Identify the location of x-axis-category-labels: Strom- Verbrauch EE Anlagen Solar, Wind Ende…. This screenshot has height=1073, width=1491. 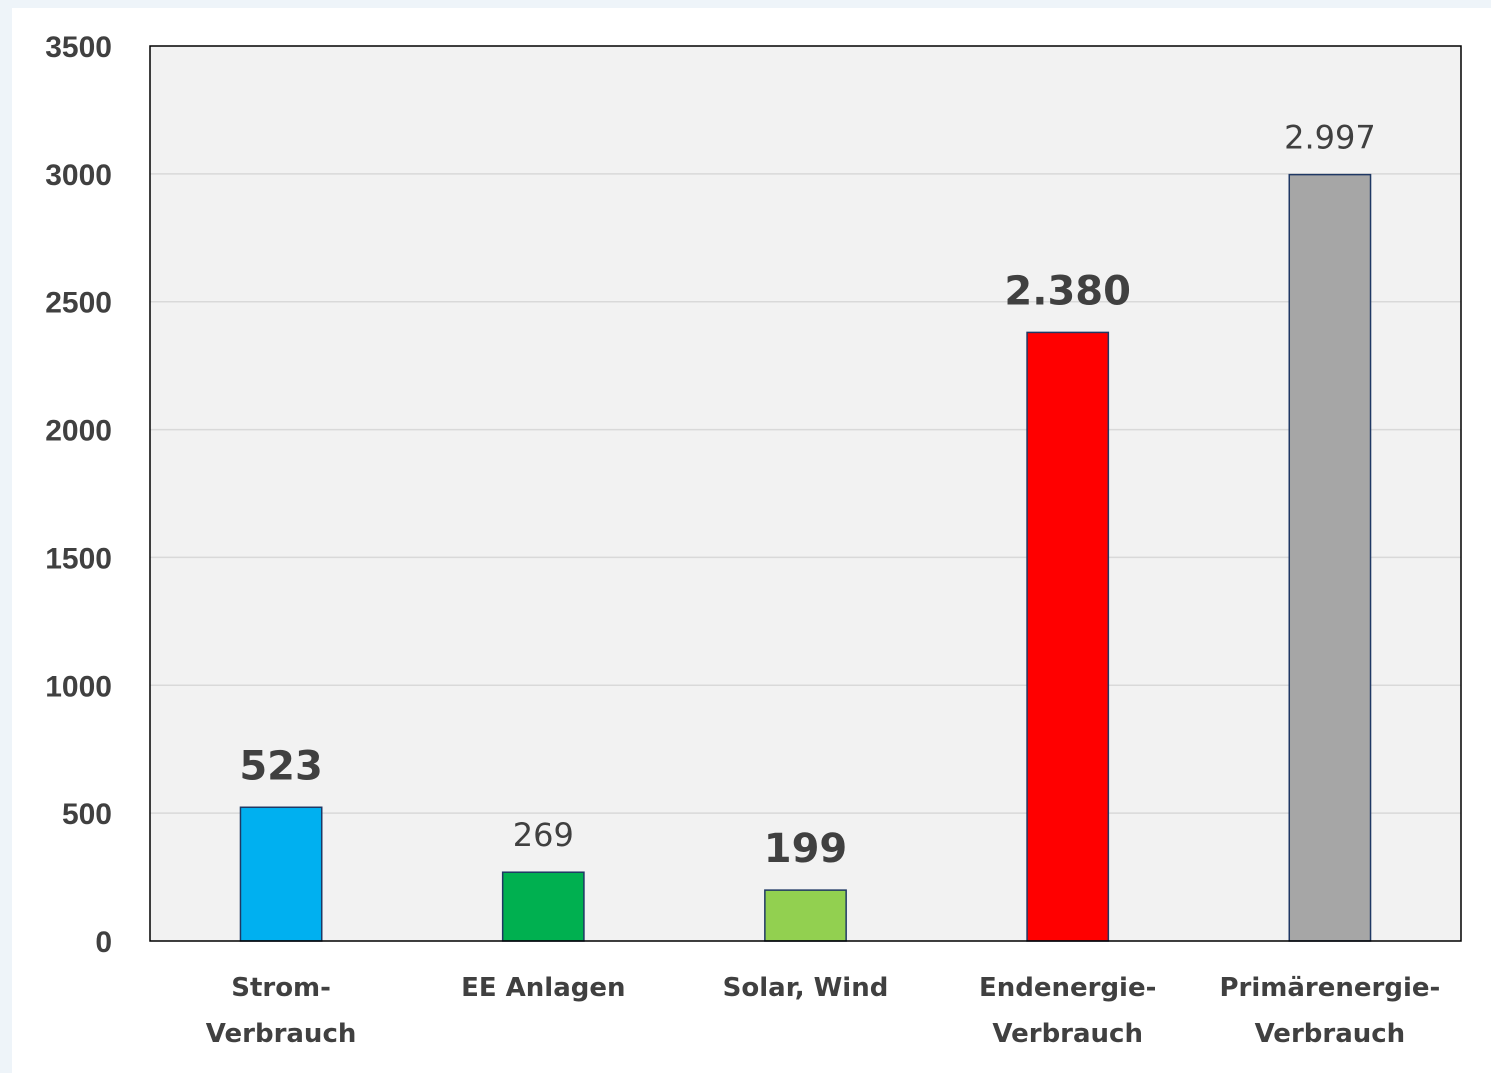
(823, 1011).